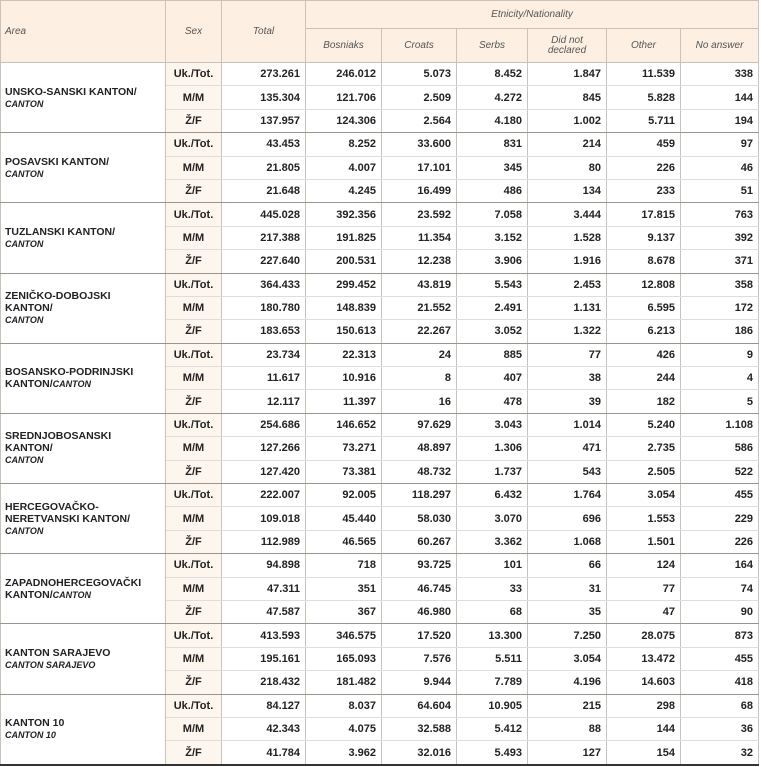 The image size is (761, 767). What do you see at coordinates (419, 97) in the screenshot?
I see `value-cell: 2.509` at bounding box center [419, 97].